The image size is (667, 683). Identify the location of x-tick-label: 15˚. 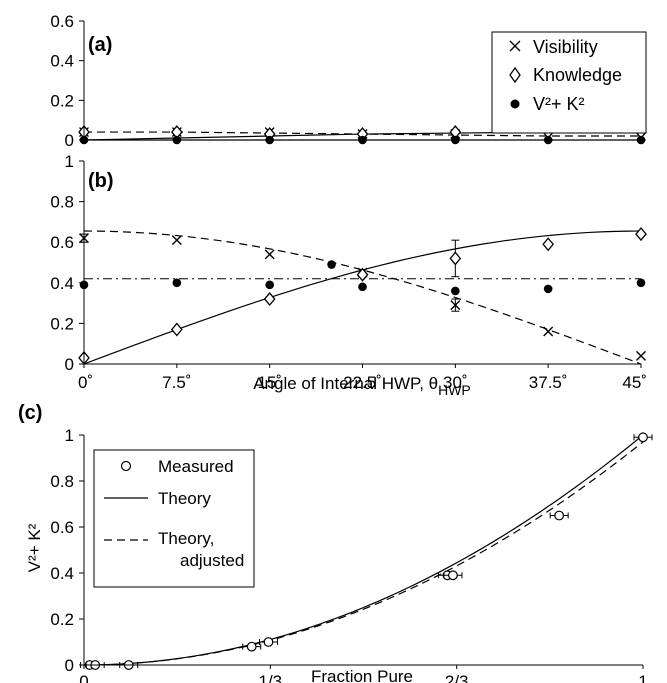
(269, 382).